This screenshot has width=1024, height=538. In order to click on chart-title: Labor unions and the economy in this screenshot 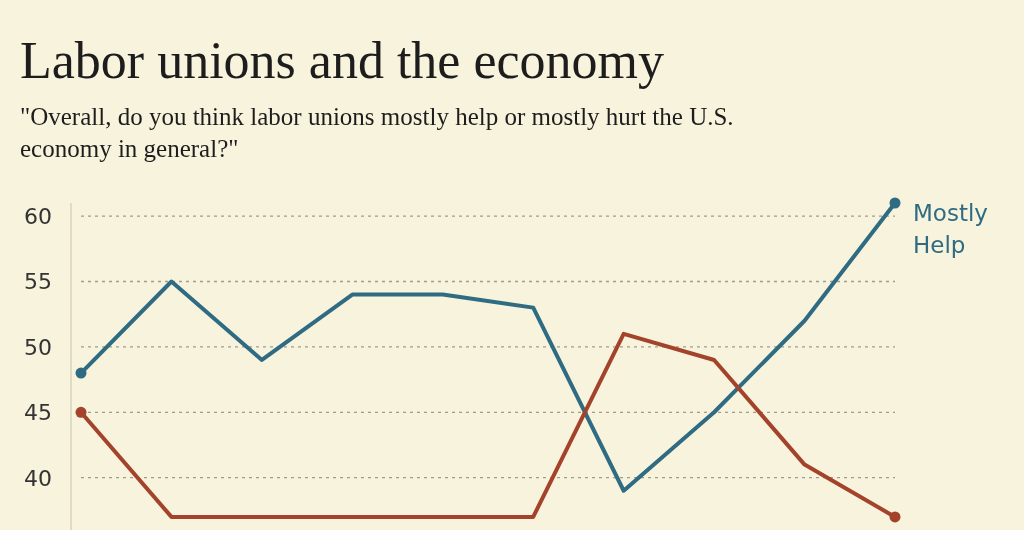, I will do `click(342, 60)`.